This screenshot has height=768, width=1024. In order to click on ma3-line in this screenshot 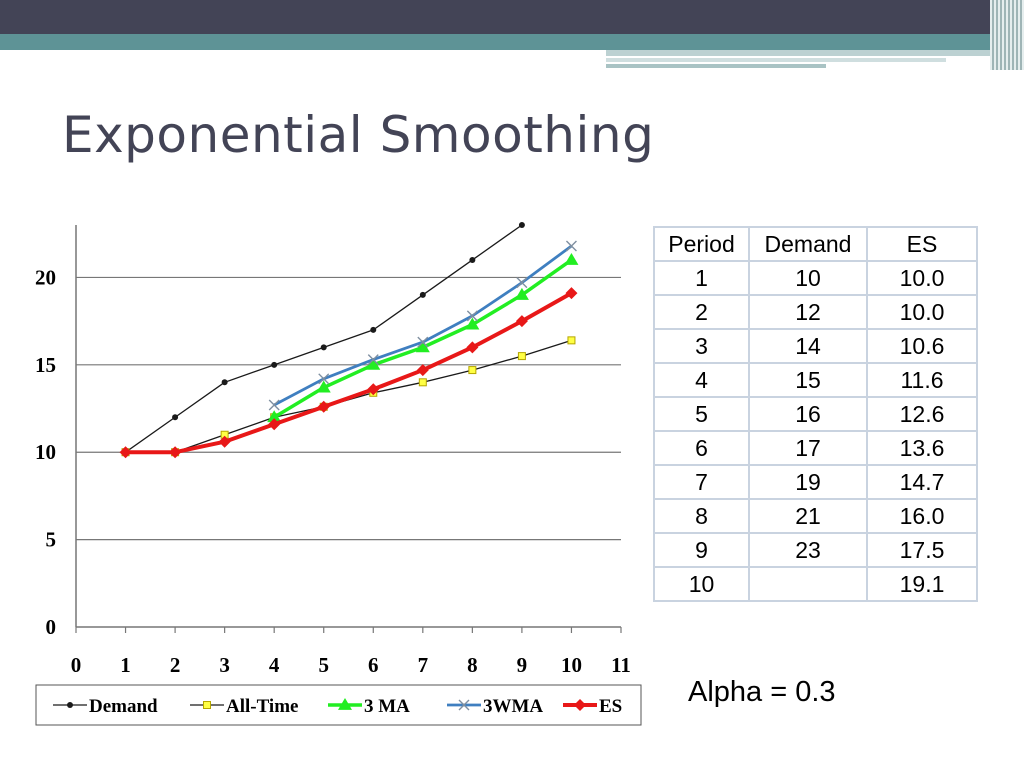, I will do `click(423, 338)`.